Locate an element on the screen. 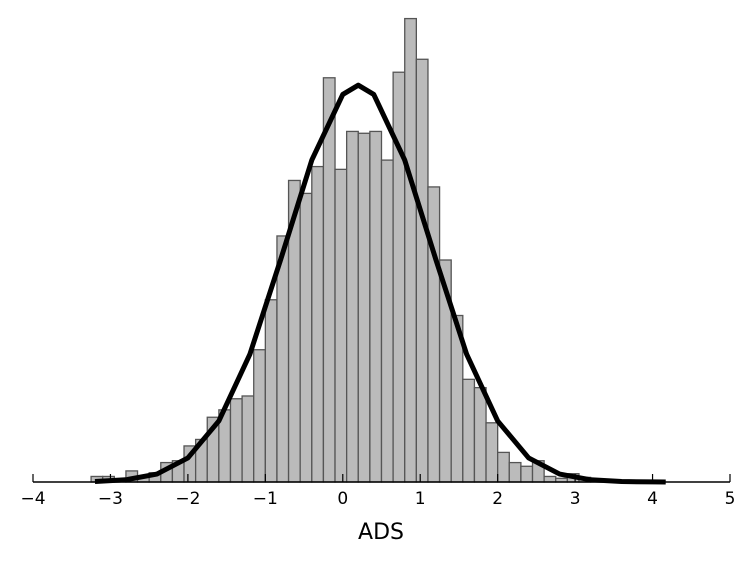 Image resolution: width=752 pixels, height=564 pixels. x-axis-label: ADS is located at coordinates (381, 532).